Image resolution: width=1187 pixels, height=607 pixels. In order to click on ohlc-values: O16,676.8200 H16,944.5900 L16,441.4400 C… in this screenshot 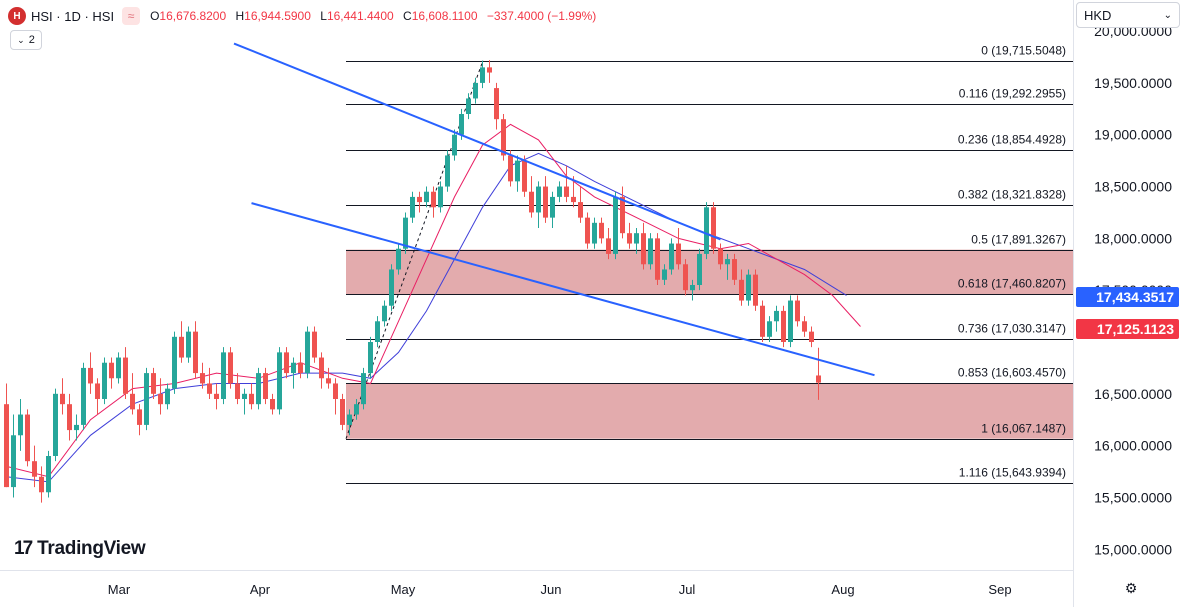, I will do `click(373, 16)`.